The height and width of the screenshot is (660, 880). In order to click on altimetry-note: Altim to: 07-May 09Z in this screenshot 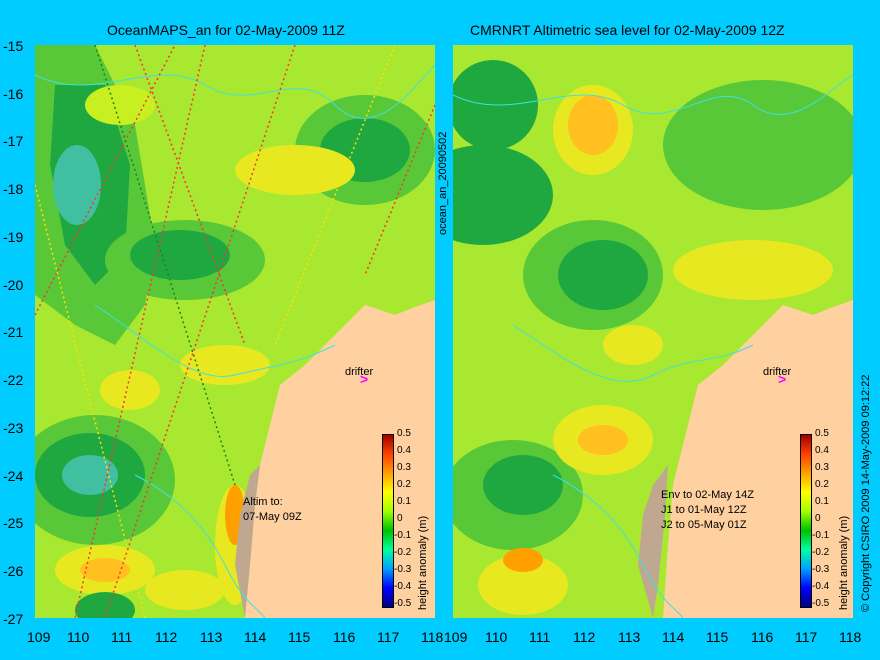, I will do `click(272, 509)`.